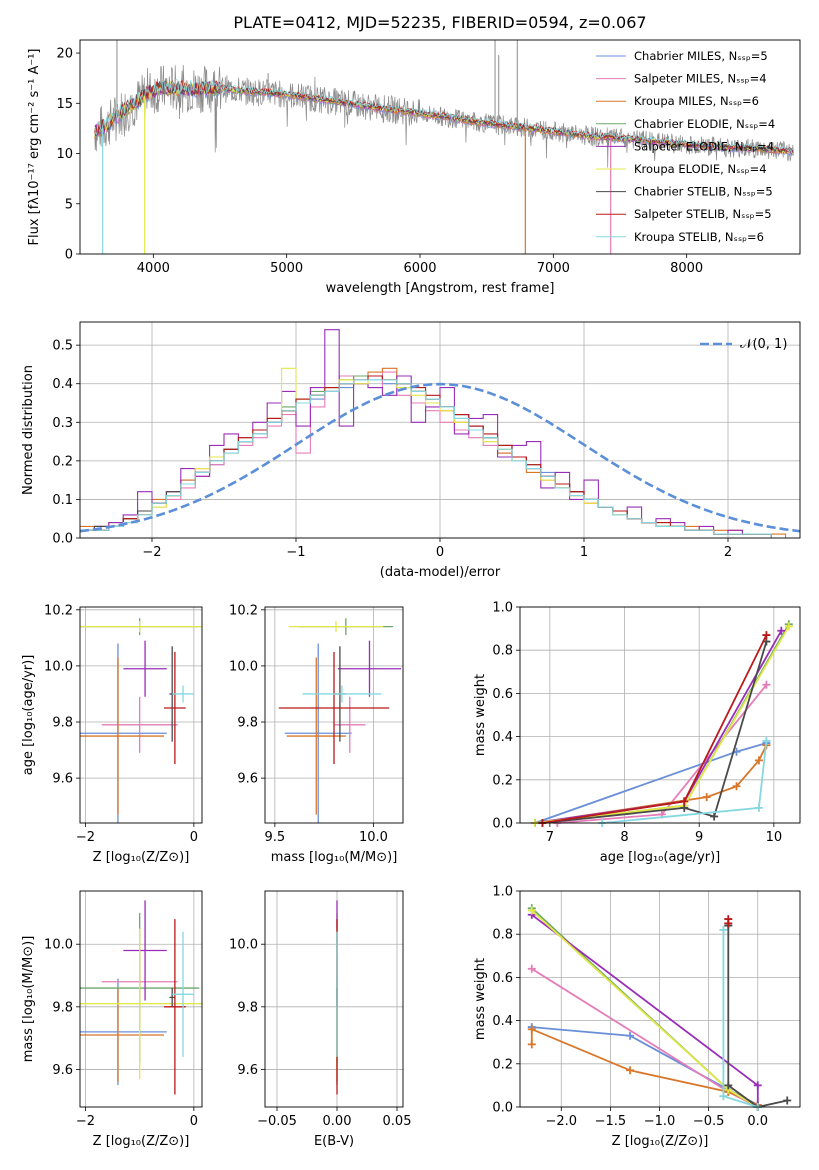  What do you see at coordinates (334, 857) in the screenshot?
I see `x-axis-label: mass [log₁₀(M/M⊙)]` at bounding box center [334, 857].